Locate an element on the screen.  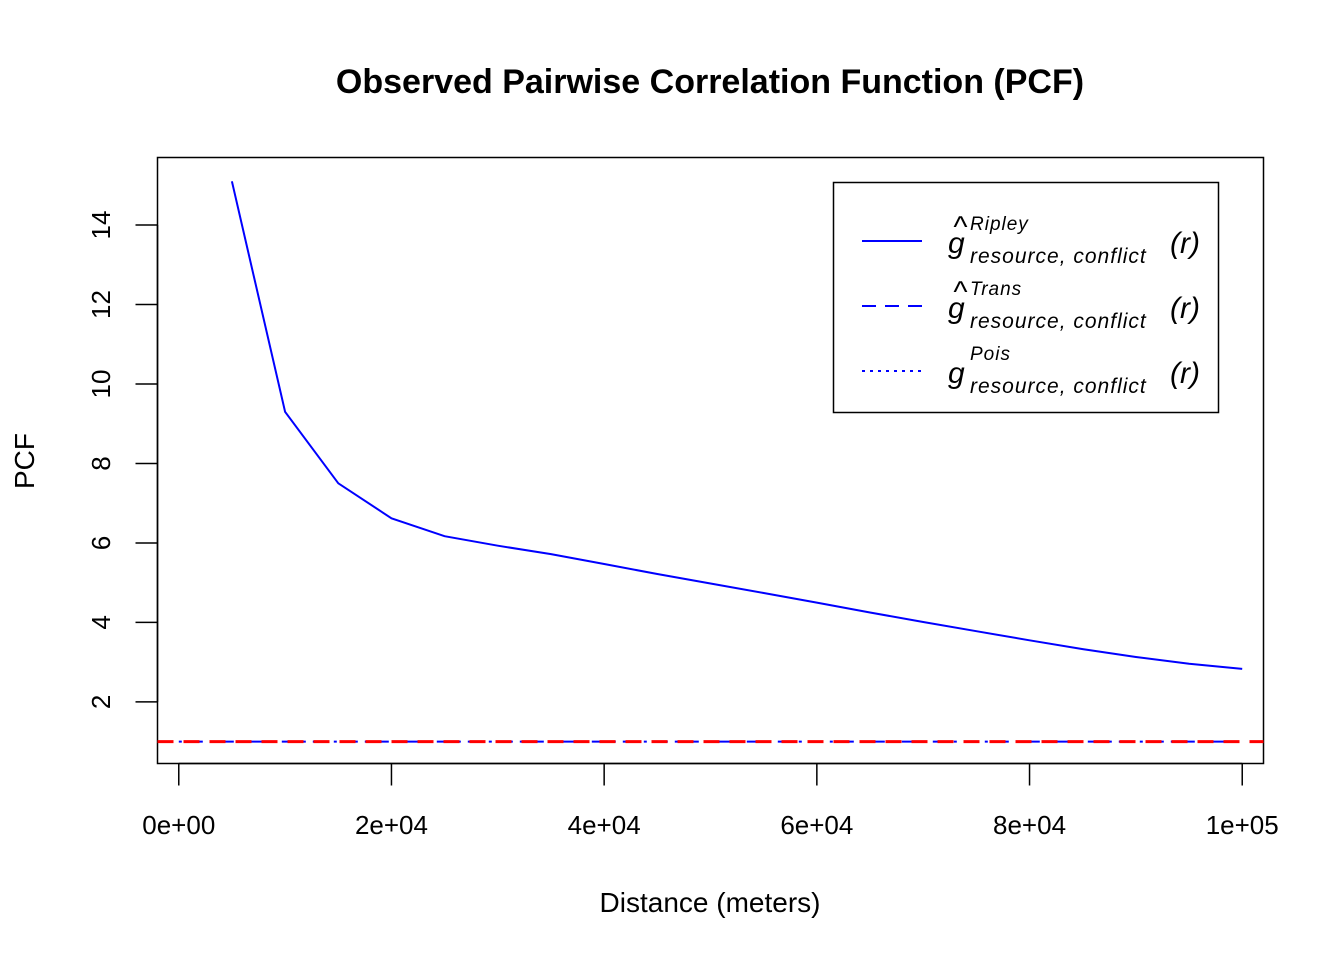
y-tick-label: 4 is located at coordinates (101, 622).